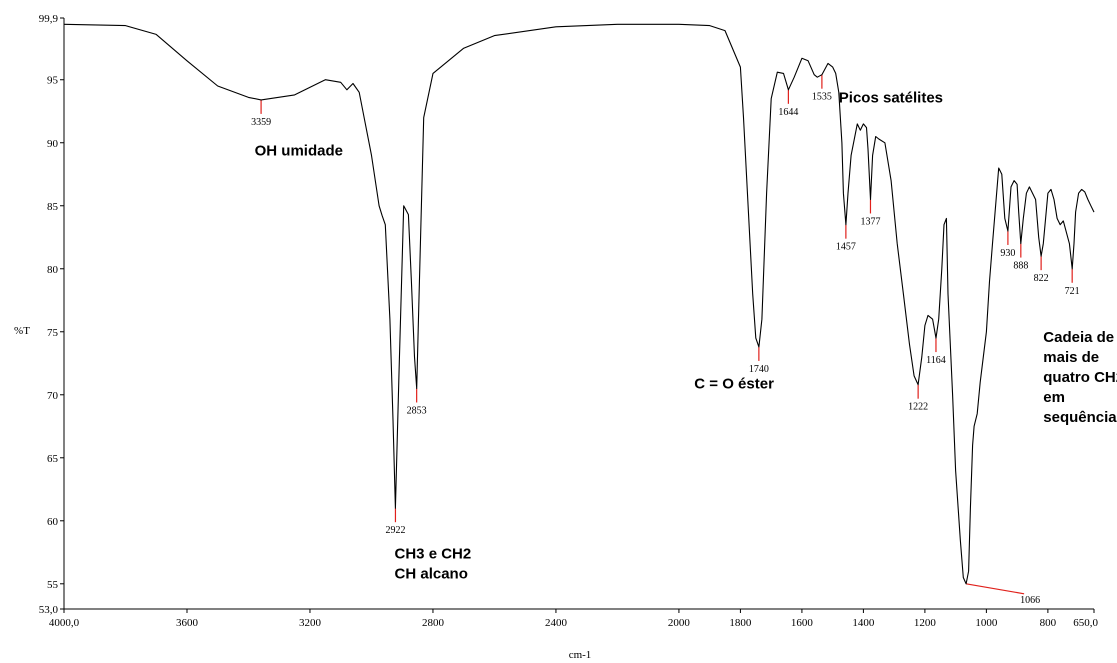 Image resolution: width=1117 pixels, height=663 pixels. What do you see at coordinates (53, 333) in the screenshot?
I see `y-tick-label: 75` at bounding box center [53, 333].